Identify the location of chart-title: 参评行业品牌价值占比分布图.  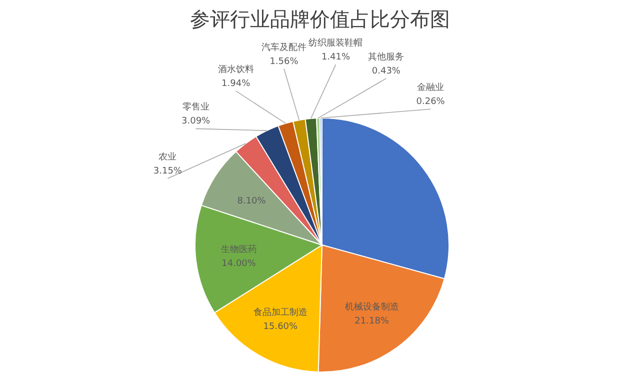
(320, 19).